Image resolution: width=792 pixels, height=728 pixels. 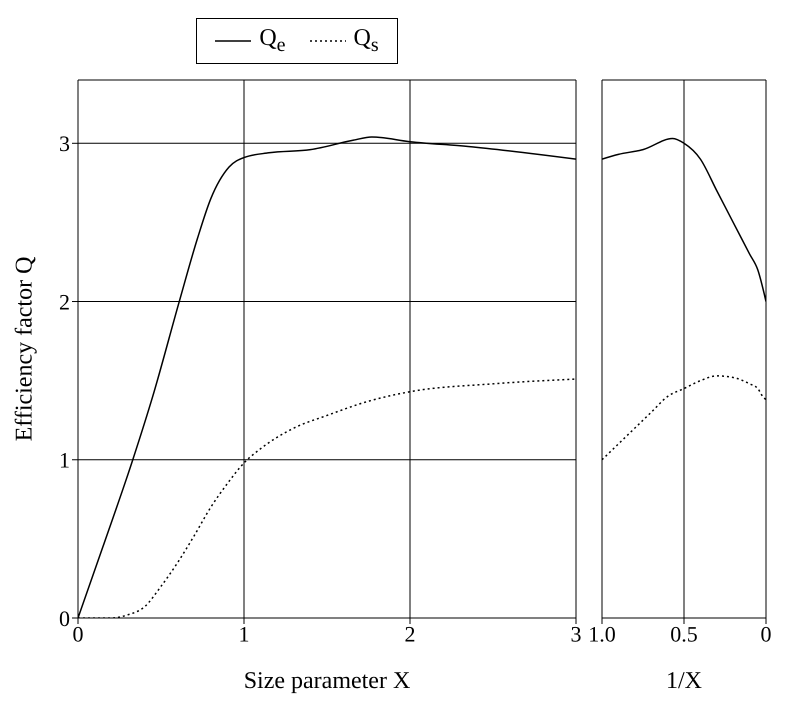 What do you see at coordinates (684, 681) in the screenshot?
I see `x-axis-title: 1/X` at bounding box center [684, 681].